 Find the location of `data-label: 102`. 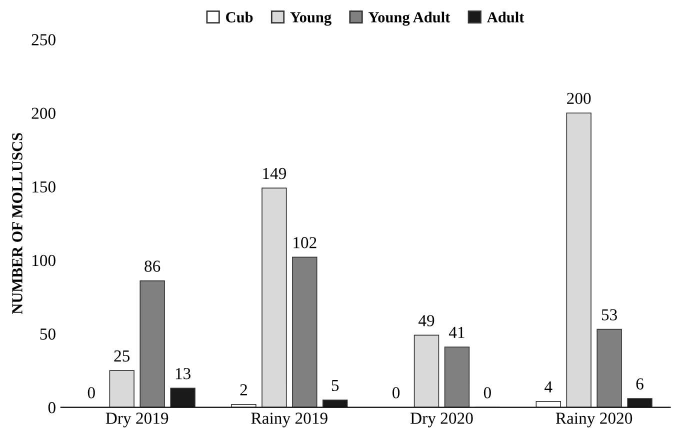

data-label: 102 is located at coordinates (305, 242).